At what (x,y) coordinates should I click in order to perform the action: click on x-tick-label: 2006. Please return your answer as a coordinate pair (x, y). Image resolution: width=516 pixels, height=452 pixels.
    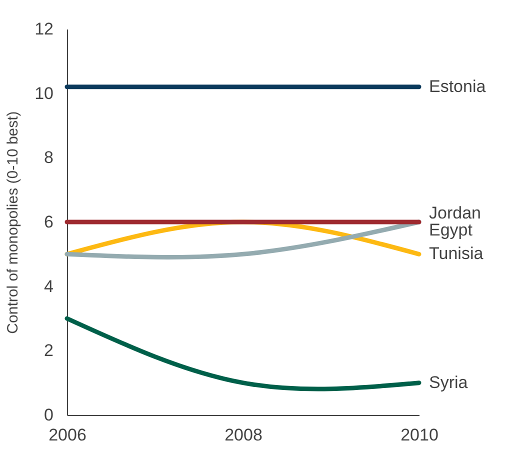
    Looking at the image, I should click on (67, 435).